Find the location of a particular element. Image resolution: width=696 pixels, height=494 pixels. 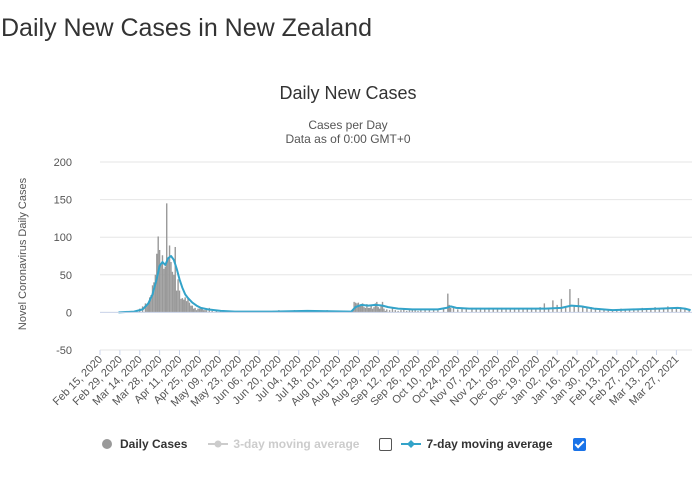

avg7-line is located at coordinates (404, 284).